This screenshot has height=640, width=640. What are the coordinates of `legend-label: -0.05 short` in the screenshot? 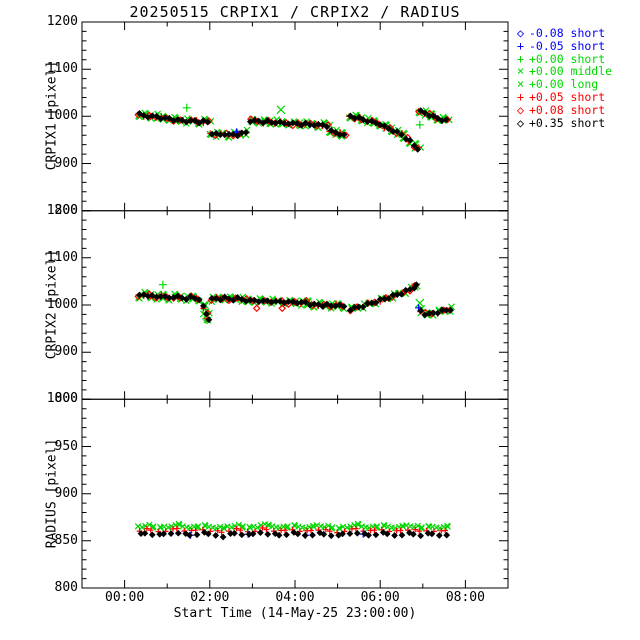 It's located at (567, 45).